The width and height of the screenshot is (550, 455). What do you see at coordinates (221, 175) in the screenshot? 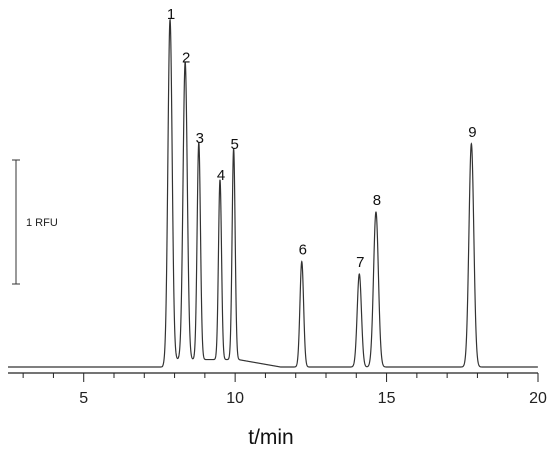
I see `peak-label-4: 4` at bounding box center [221, 175].